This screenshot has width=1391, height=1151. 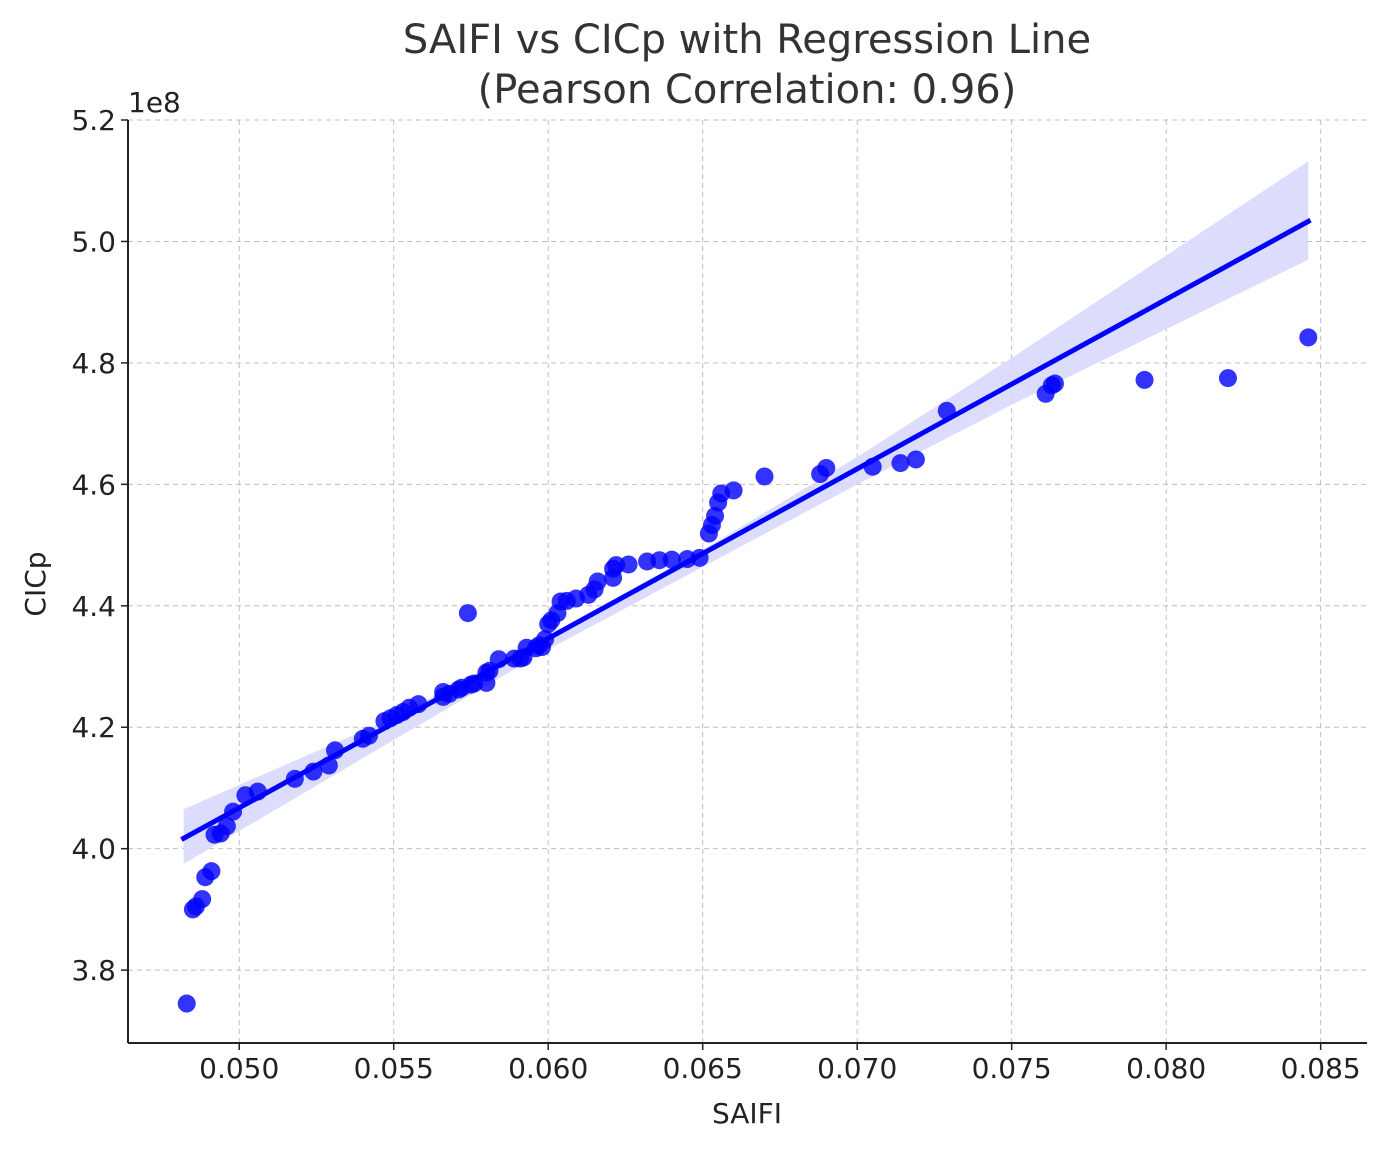 I want to click on x-tick-label: 0.085, so click(x=1321, y=1068).